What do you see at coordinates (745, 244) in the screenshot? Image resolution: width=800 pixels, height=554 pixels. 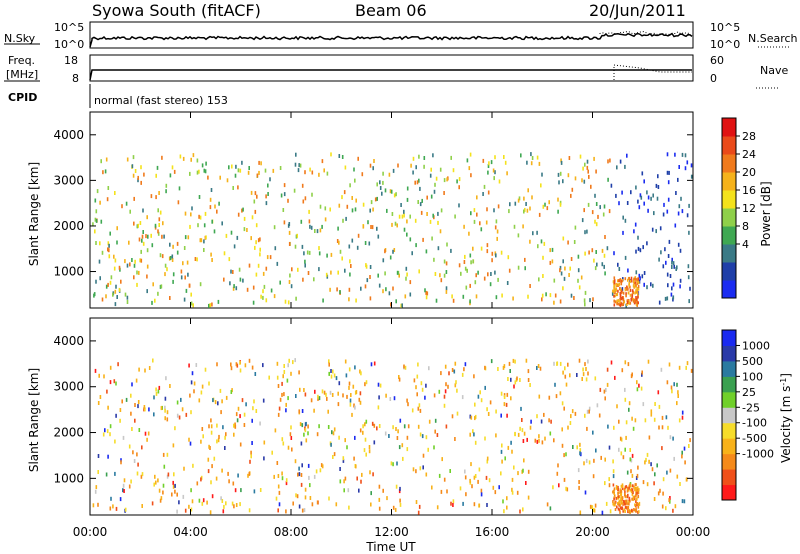 I see `colorbar-tick-label: 4` at bounding box center [745, 244].